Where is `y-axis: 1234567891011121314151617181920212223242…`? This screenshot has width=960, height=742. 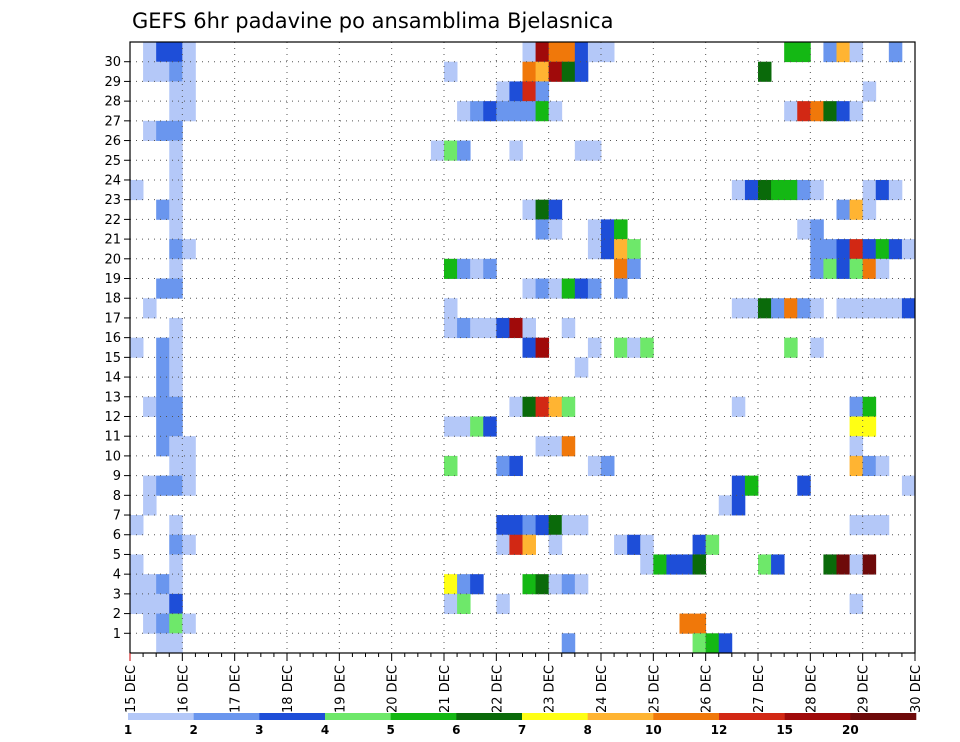
y-axis: 1234567891011121314151617181920212223242… is located at coordinates (117, 348).